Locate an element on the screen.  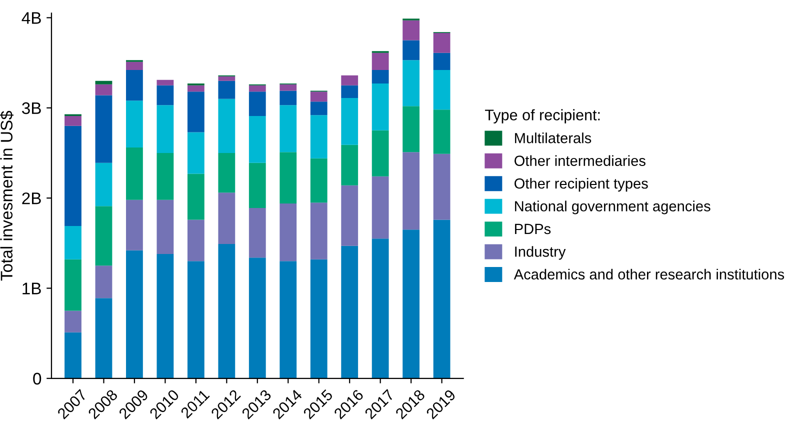
y-tick-label: 1B is located at coordinates (31, 288).